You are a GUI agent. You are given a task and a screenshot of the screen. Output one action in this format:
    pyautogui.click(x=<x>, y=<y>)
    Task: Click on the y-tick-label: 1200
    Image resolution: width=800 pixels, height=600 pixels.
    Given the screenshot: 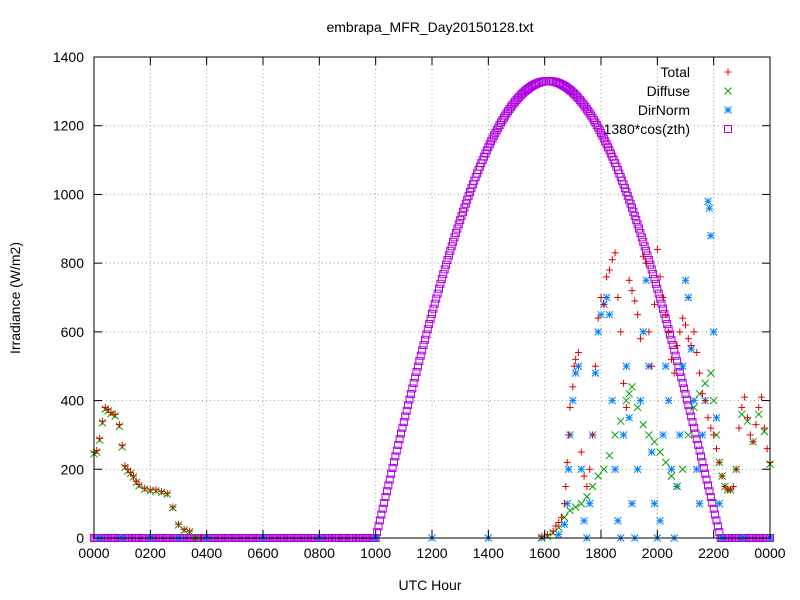 What is the action you would take?
    pyautogui.click(x=68, y=126)
    